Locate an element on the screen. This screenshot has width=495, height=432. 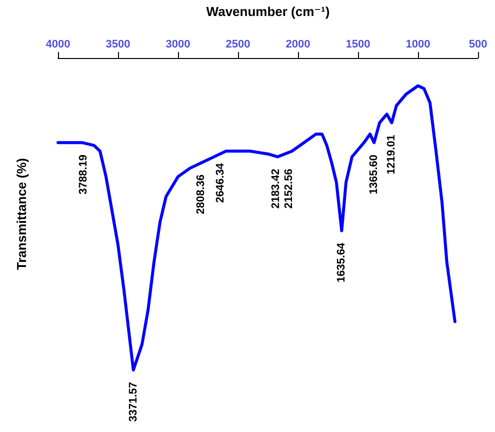
annotation: 2152.56 is located at coordinates (288, 188).